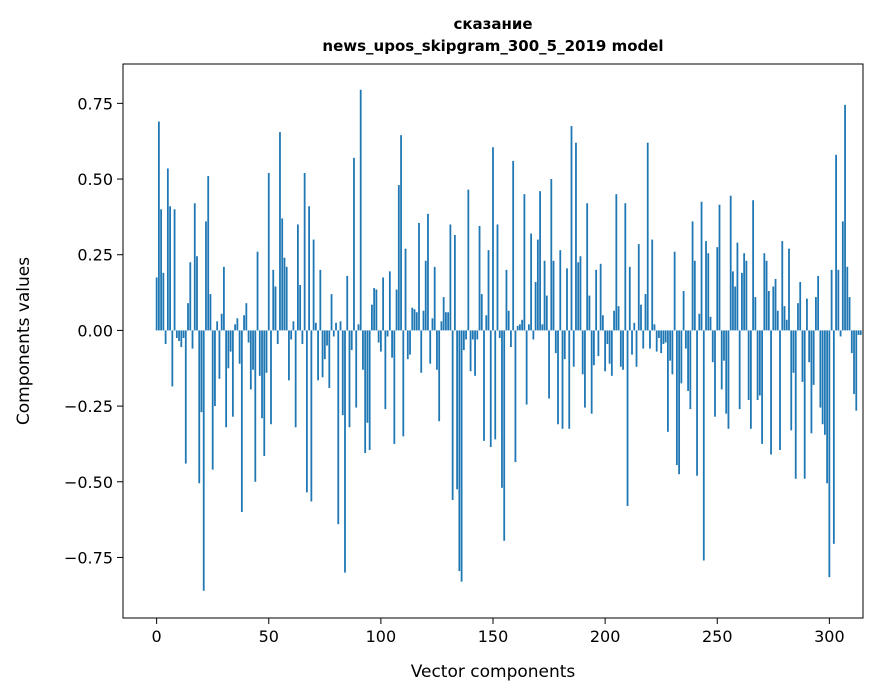  I want to click on y-tick-label: −0.25, so click(88, 406).